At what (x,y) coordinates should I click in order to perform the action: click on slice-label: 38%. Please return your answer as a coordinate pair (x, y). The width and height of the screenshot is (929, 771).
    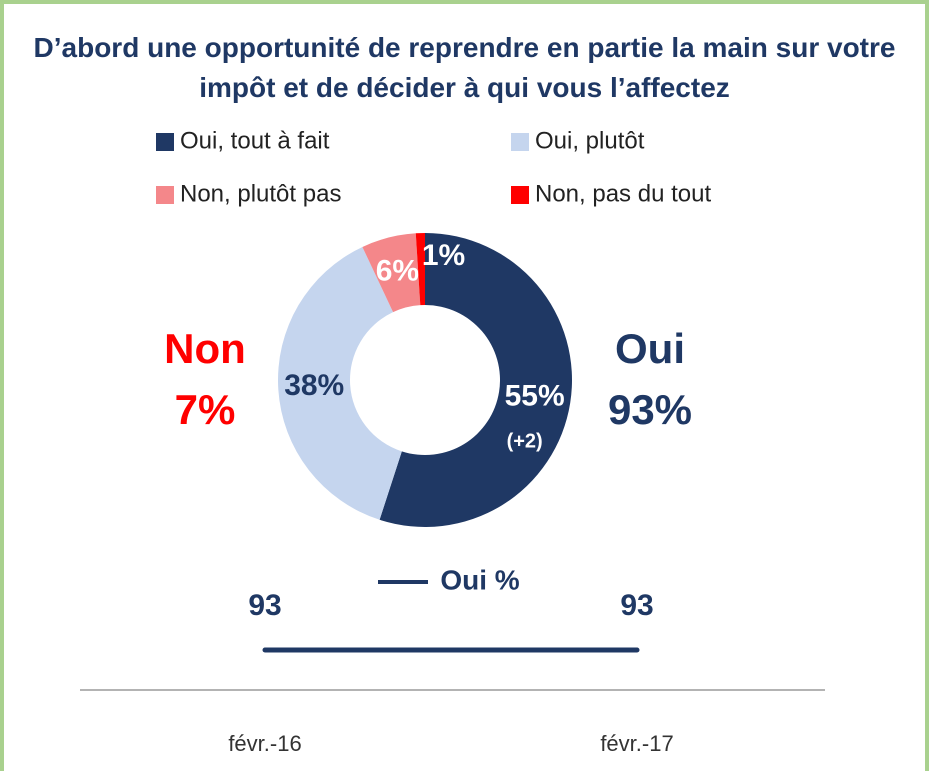
    Looking at the image, I should click on (314, 385).